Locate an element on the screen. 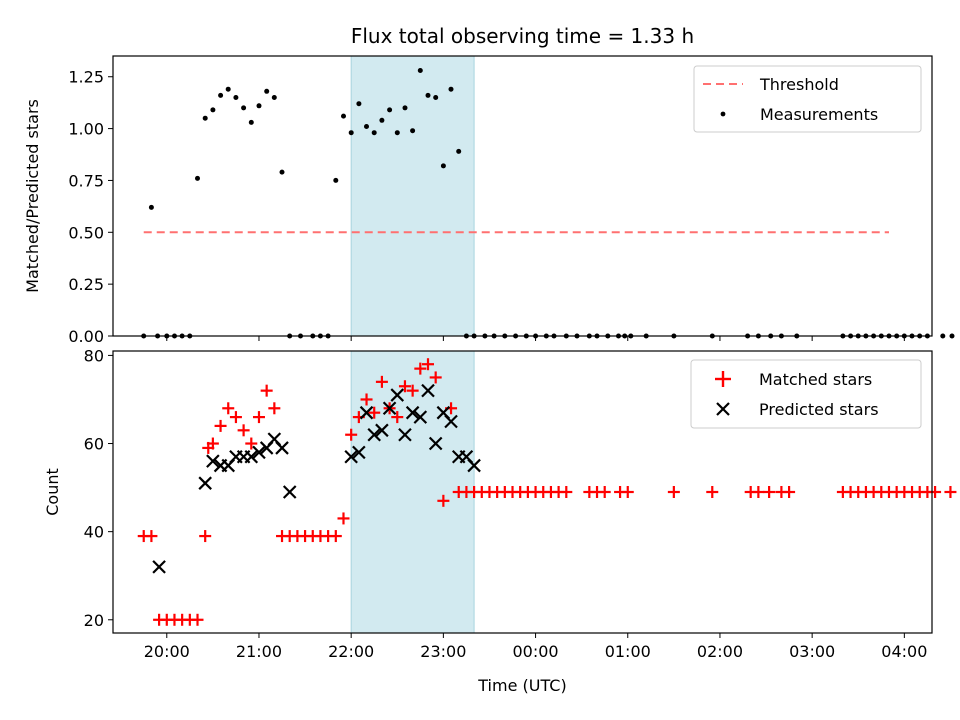 Image resolution: width=960 pixels, height=720 pixels. predicted-stars-legend-swatch is located at coordinates (723, 409).